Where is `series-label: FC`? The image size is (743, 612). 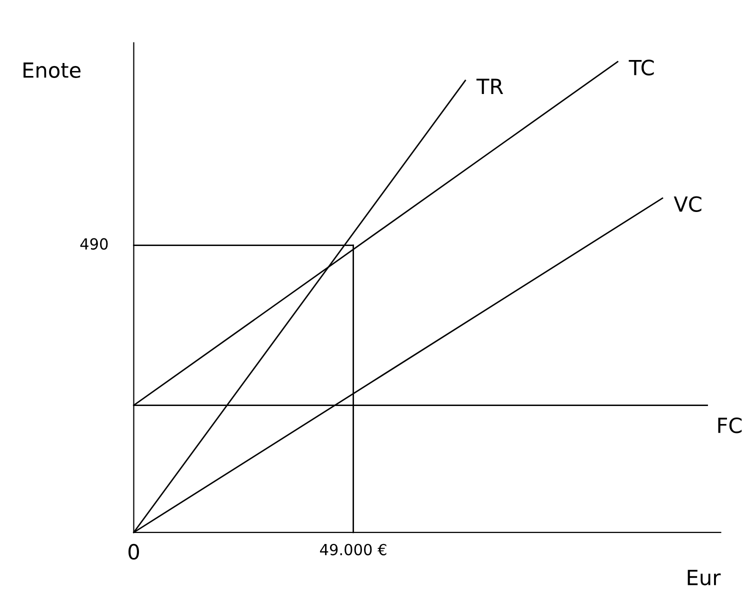
series-label: FC is located at coordinates (730, 425).